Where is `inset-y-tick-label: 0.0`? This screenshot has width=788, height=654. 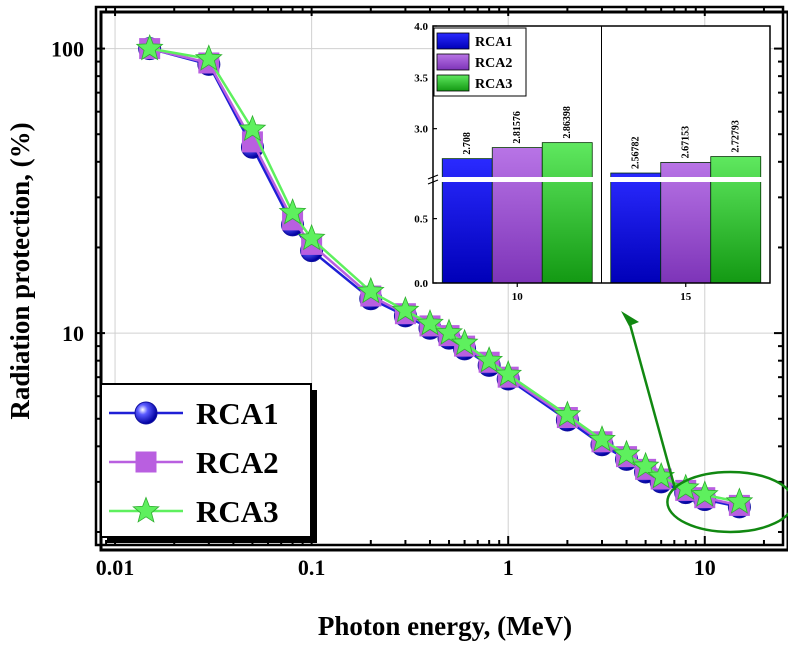 inset-y-tick-label: 0.0 is located at coordinates (421, 284).